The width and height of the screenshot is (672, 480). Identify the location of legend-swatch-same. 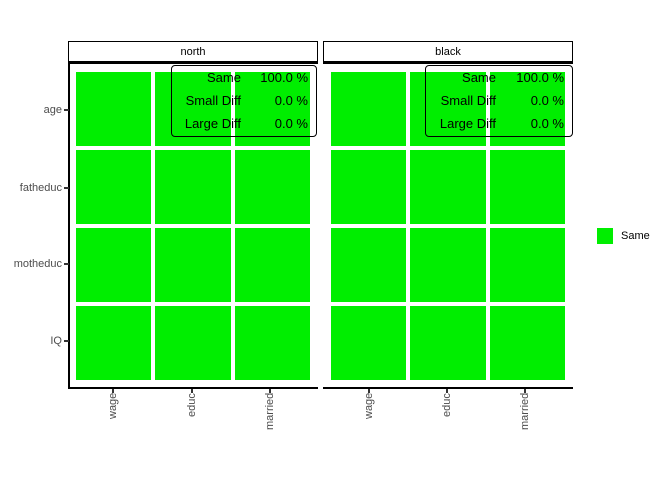
(605, 236).